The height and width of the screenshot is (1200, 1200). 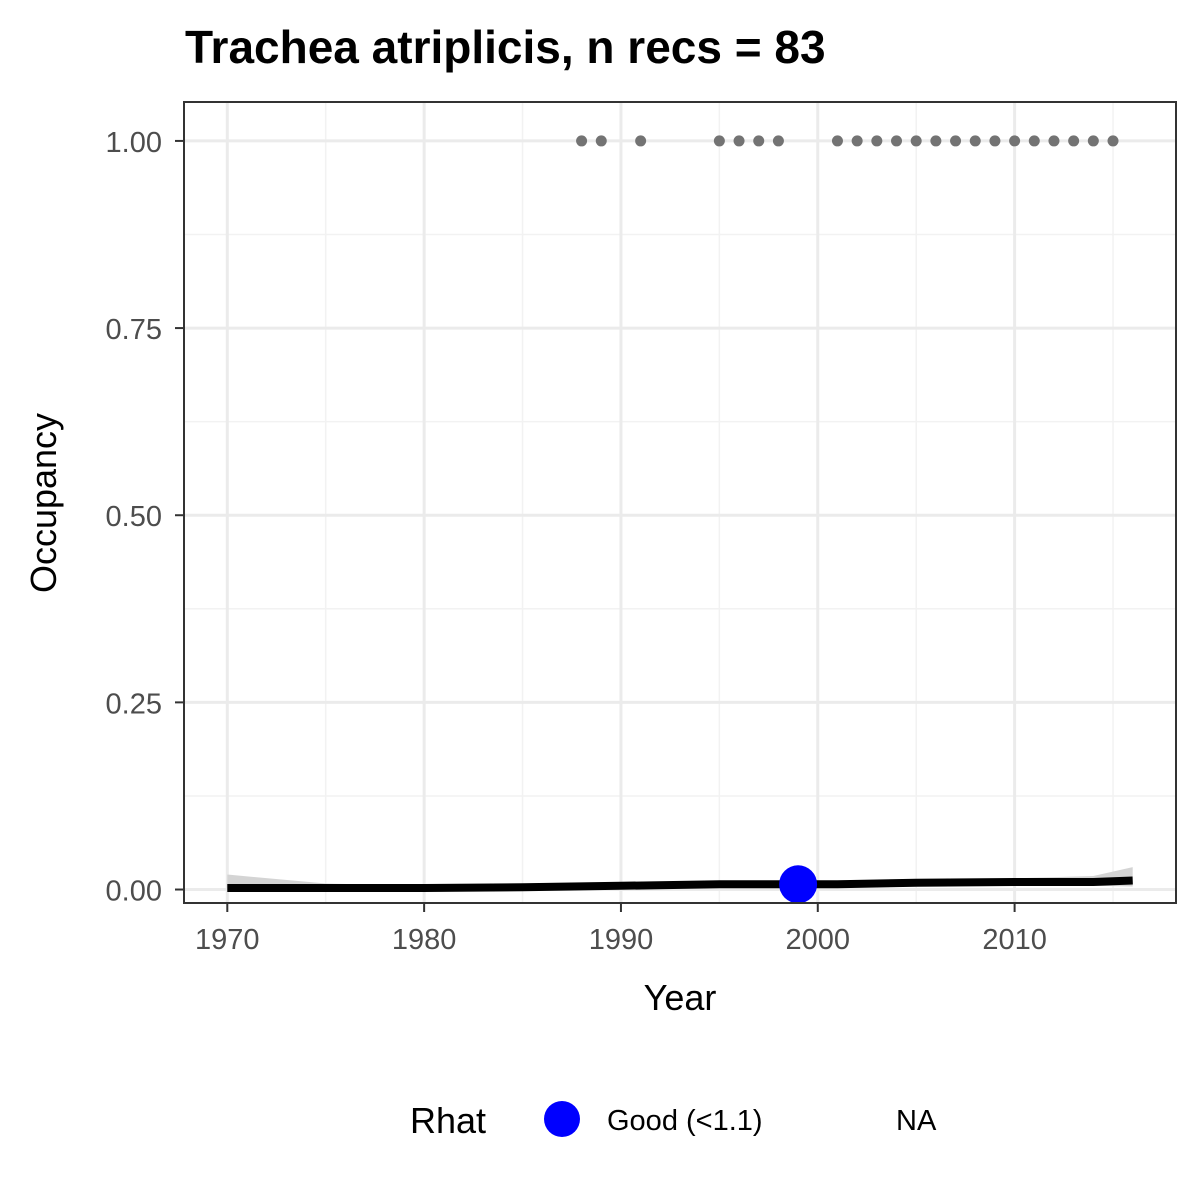 I want to click on chart-title: Trachea atriplicis, n recs = 83, so click(x=505, y=47).